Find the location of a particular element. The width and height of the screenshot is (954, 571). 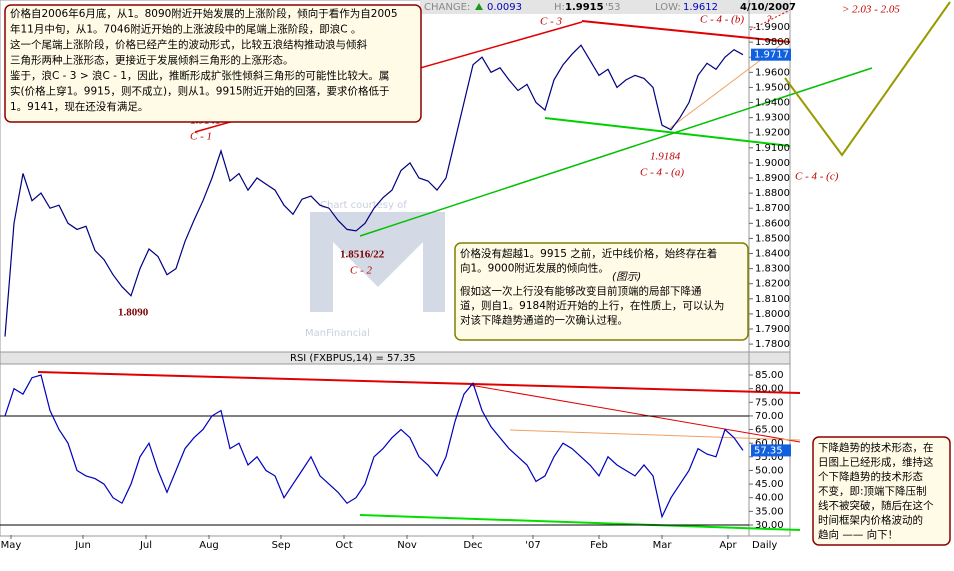

y-tick-label: 80.00 is located at coordinates (769, 389).